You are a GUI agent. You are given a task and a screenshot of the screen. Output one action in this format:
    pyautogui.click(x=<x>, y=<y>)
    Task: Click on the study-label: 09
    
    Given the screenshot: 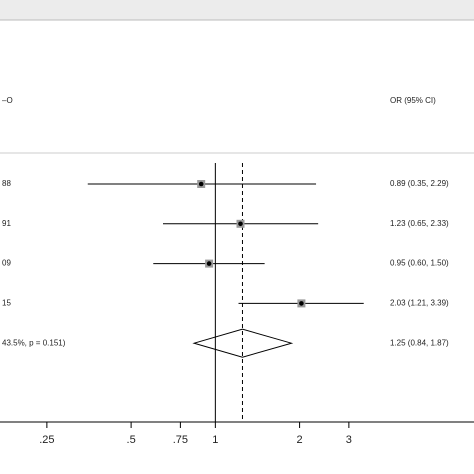 What is the action you would take?
    pyautogui.click(x=6, y=263)
    